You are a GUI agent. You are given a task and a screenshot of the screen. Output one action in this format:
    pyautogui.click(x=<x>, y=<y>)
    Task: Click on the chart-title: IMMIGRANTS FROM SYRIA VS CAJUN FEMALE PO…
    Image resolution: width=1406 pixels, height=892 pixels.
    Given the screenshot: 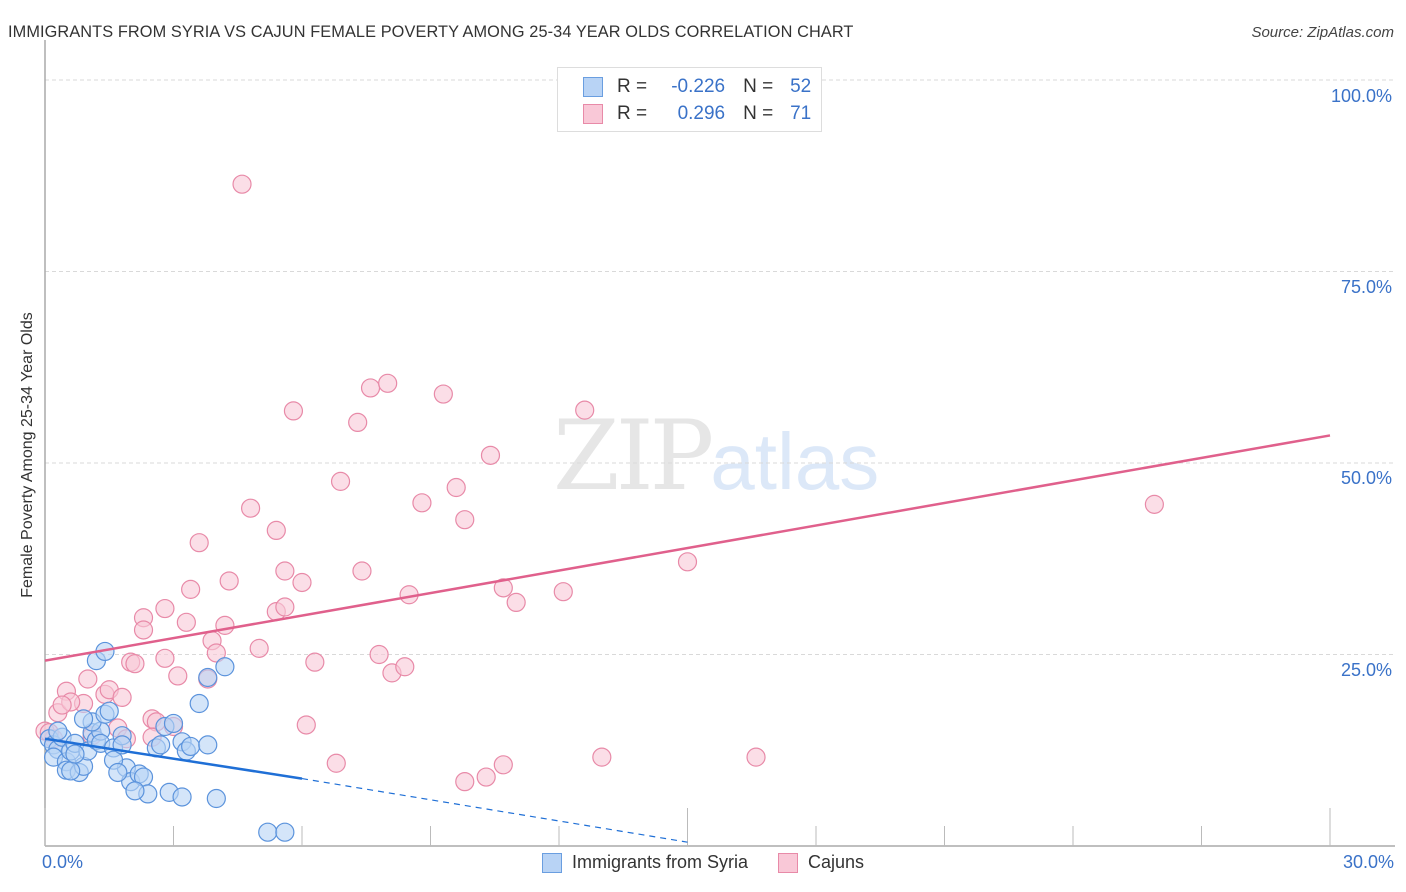 What is the action you would take?
    pyautogui.click(x=431, y=31)
    